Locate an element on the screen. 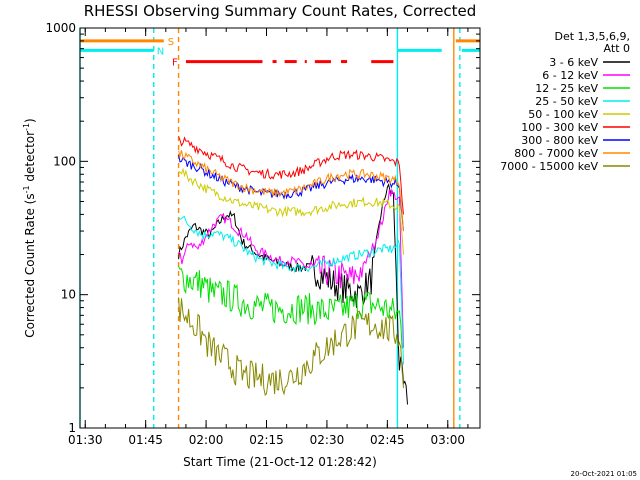 The height and width of the screenshot is (480, 640). x-tick-label-2: 02:00 is located at coordinates (206, 440).